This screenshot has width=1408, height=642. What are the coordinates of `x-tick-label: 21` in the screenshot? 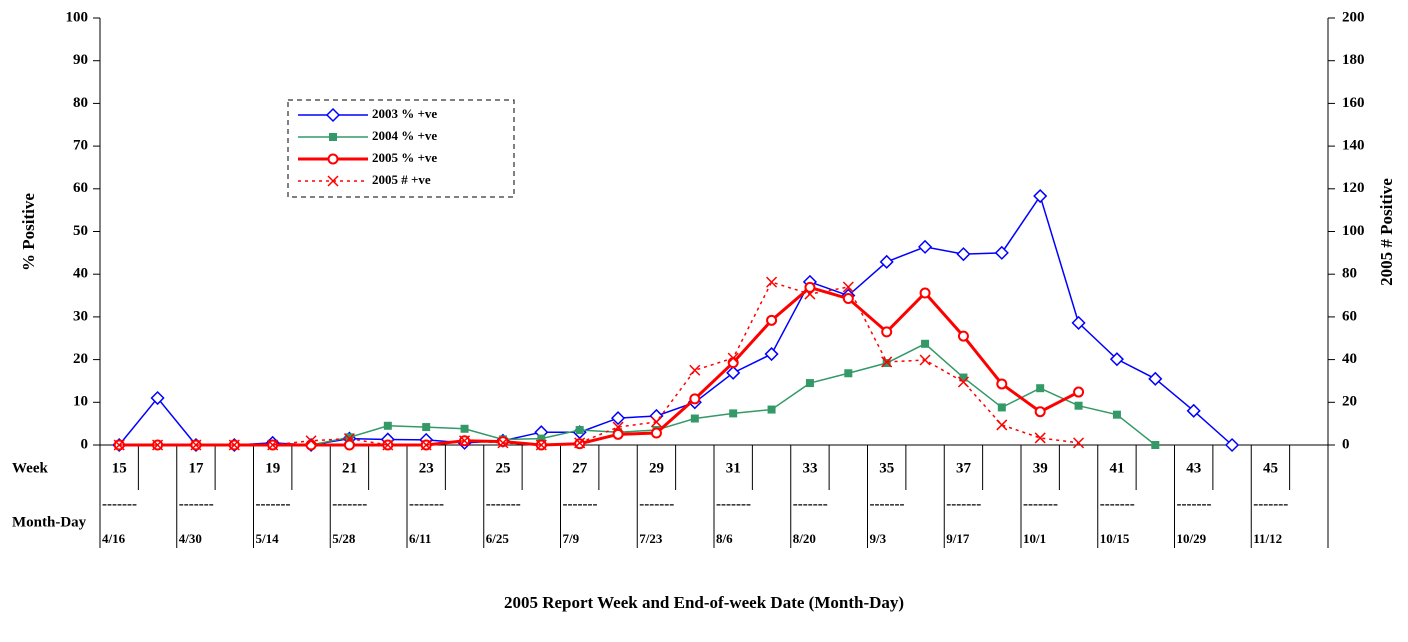 It's located at (349, 468).